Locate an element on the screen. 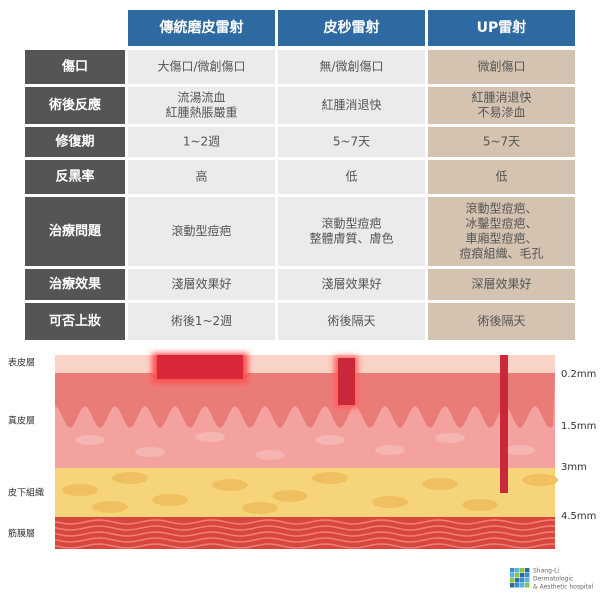  logo-text: Shang-Li is located at coordinates (546, 571).